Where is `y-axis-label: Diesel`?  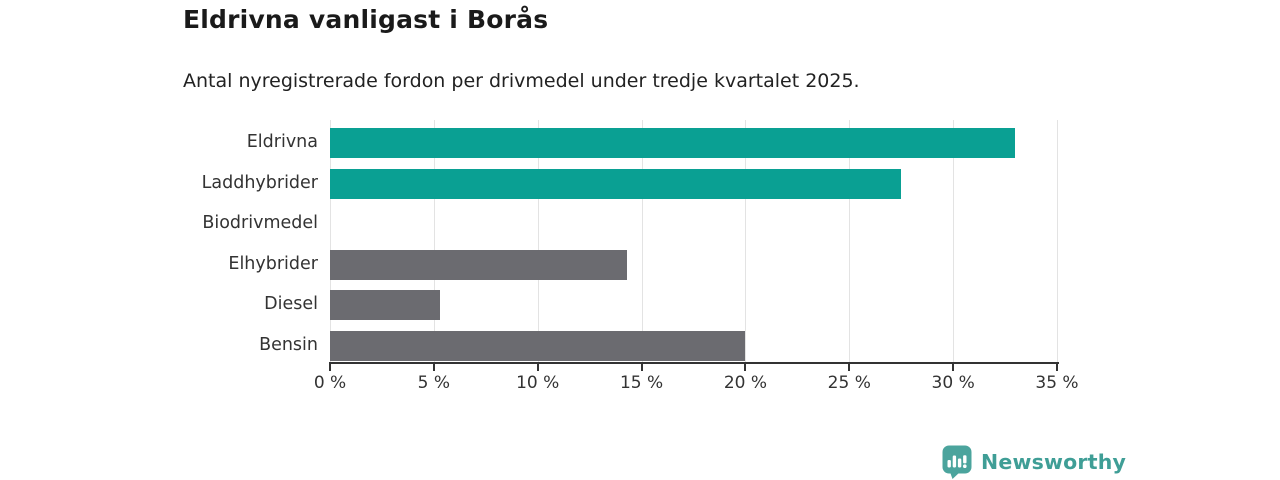
y-axis-label: Diesel is located at coordinates (291, 304).